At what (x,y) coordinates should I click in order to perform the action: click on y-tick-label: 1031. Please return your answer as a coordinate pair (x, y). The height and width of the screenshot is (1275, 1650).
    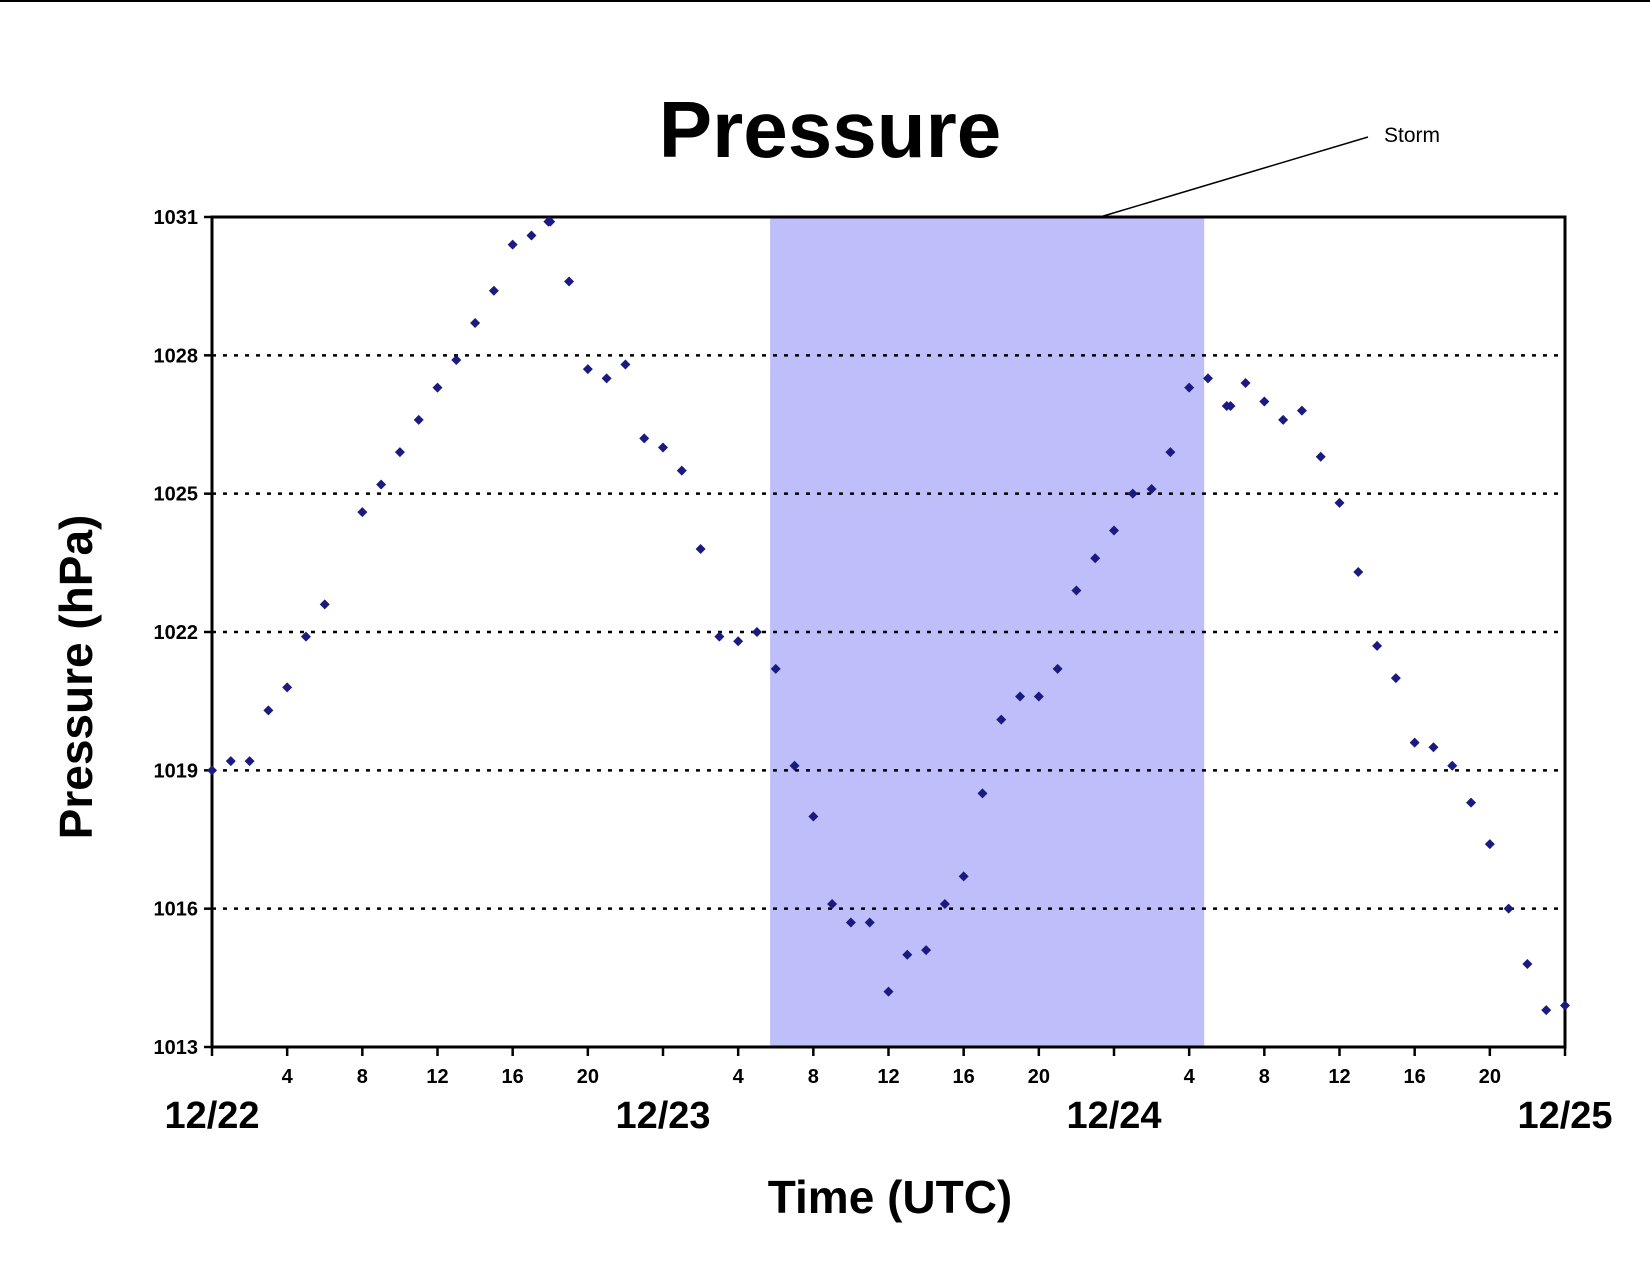
    Looking at the image, I should click on (176, 218).